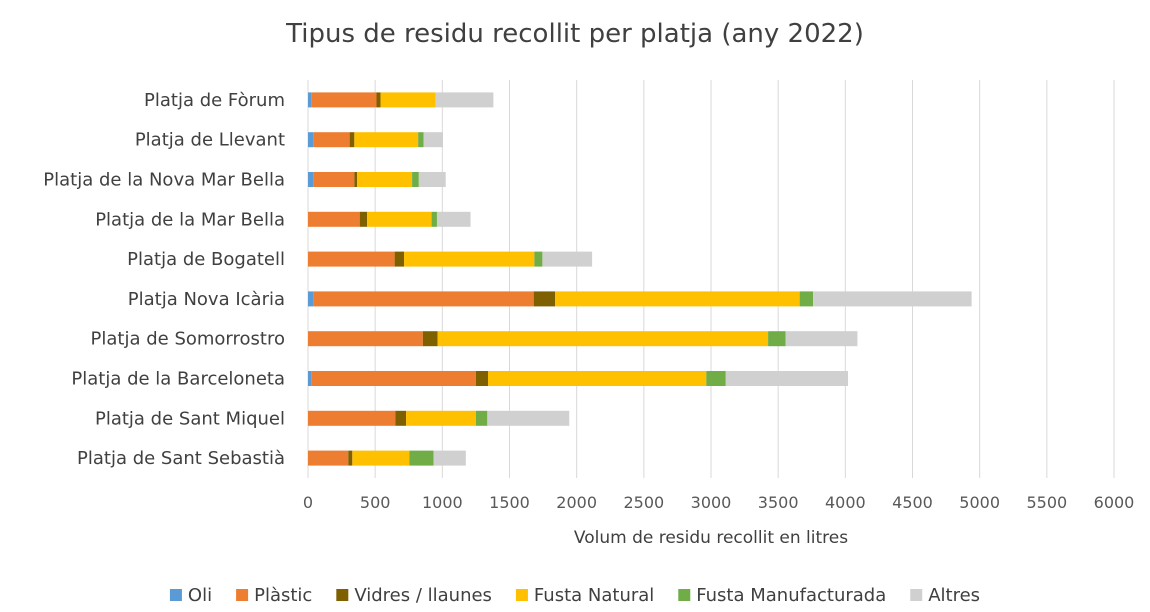 The width and height of the screenshot is (1150, 612). Describe the element at coordinates (242, 595) in the screenshot. I see `legend-swatch-plastic` at that location.